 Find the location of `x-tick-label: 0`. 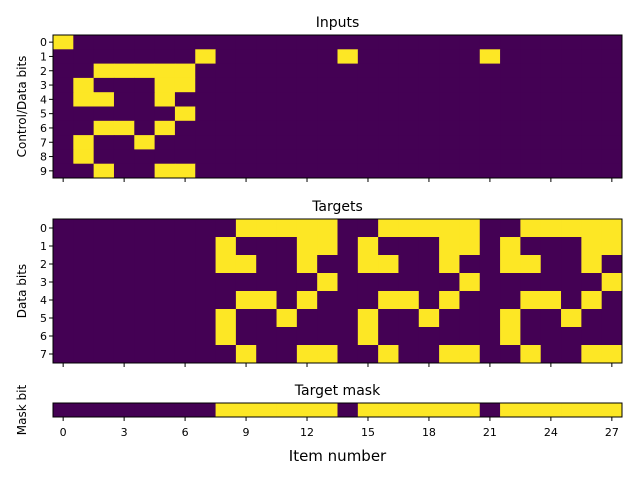

x-tick-label: 0 is located at coordinates (63, 432).